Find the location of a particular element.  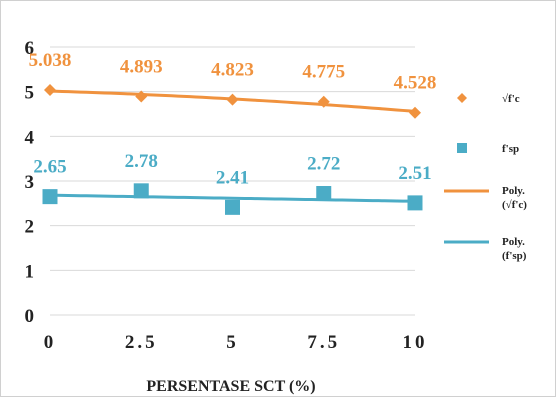

y-tick-label: 4 is located at coordinates (30, 137).